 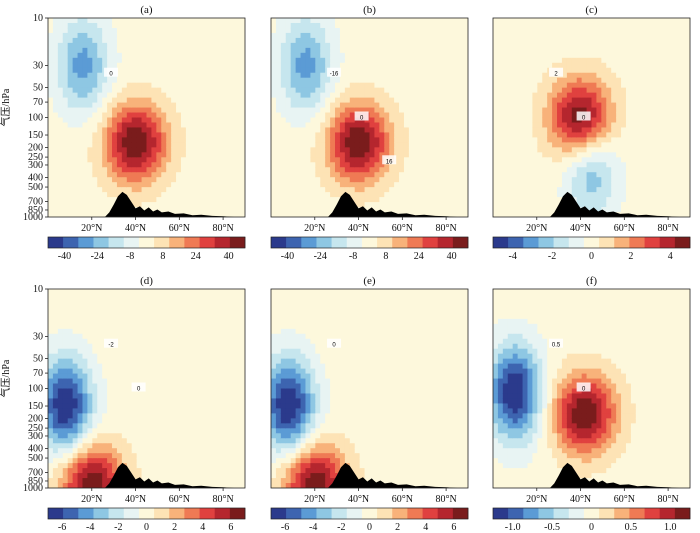 I want to click on colorbar-tick-label: -24, so click(x=320, y=256).